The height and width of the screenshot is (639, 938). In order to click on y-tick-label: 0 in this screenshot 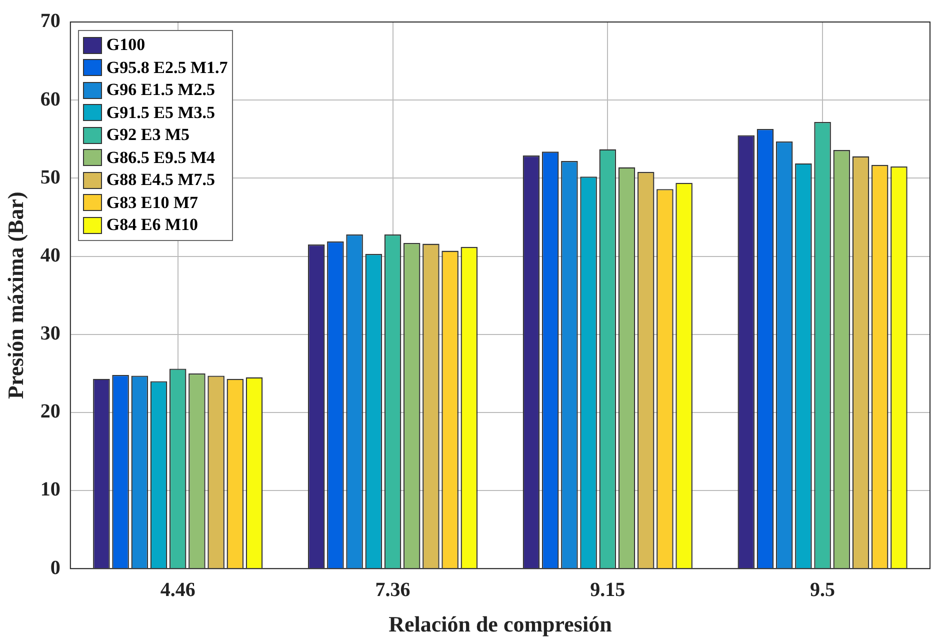, I will do `click(55, 567)`.